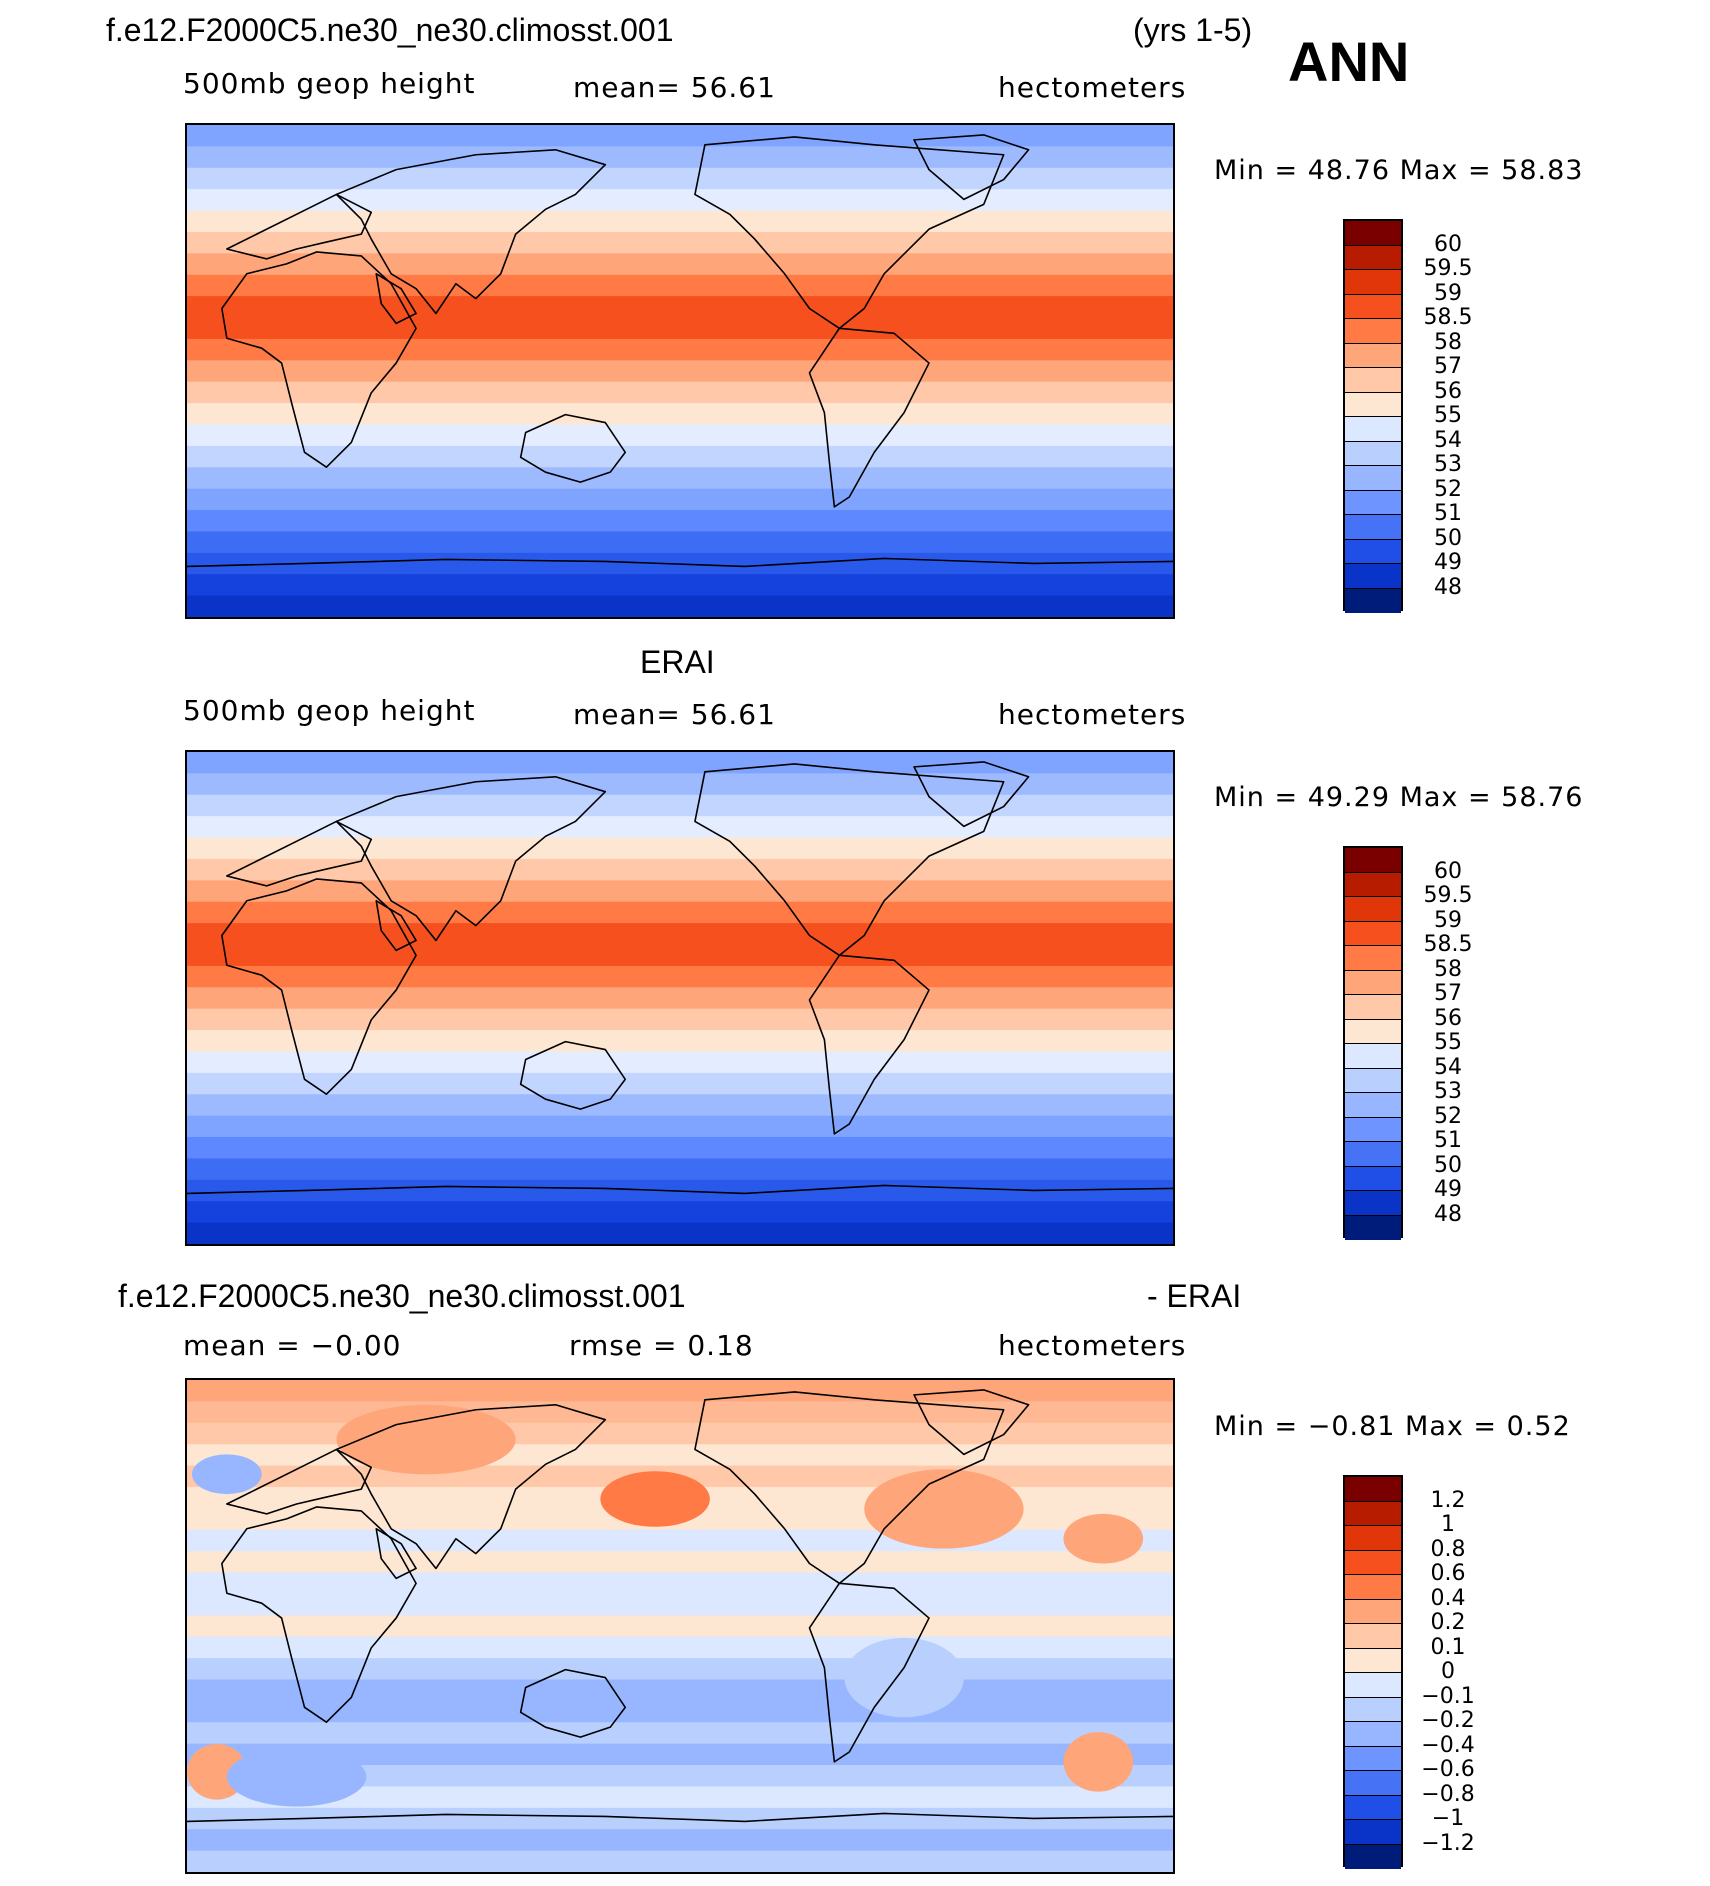 This screenshot has height=1886, width=1710. I want to click on colorbar-label: 59.5, so click(1448, 895).